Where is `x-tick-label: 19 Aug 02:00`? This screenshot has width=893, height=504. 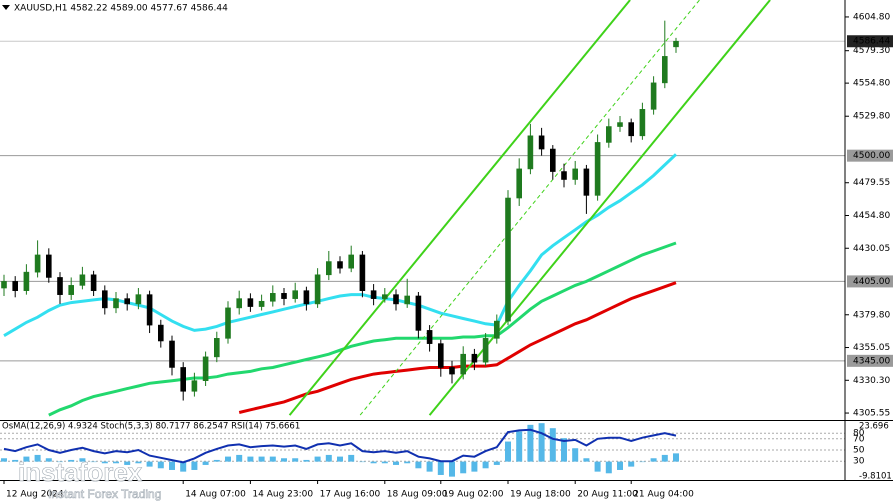 x-tick-label: 19 Aug 02:00 is located at coordinates (473, 495).